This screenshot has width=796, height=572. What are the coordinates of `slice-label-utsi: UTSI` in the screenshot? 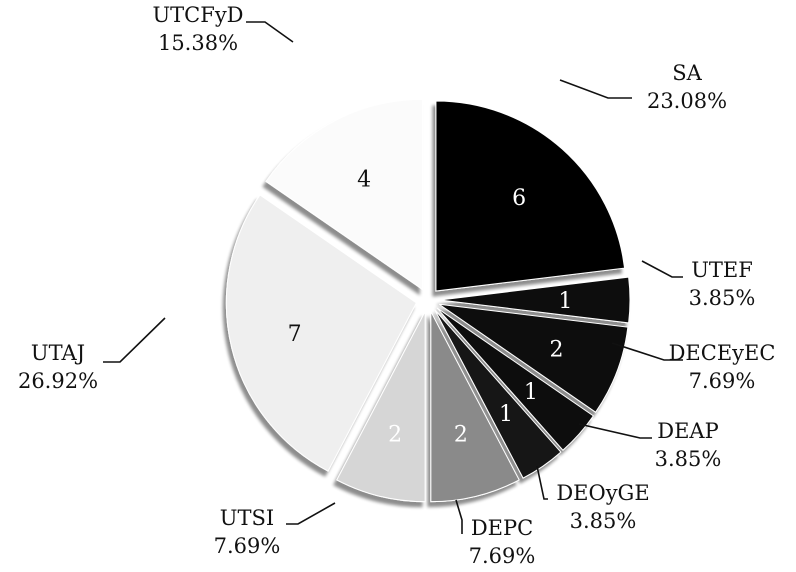 It's located at (247, 518).